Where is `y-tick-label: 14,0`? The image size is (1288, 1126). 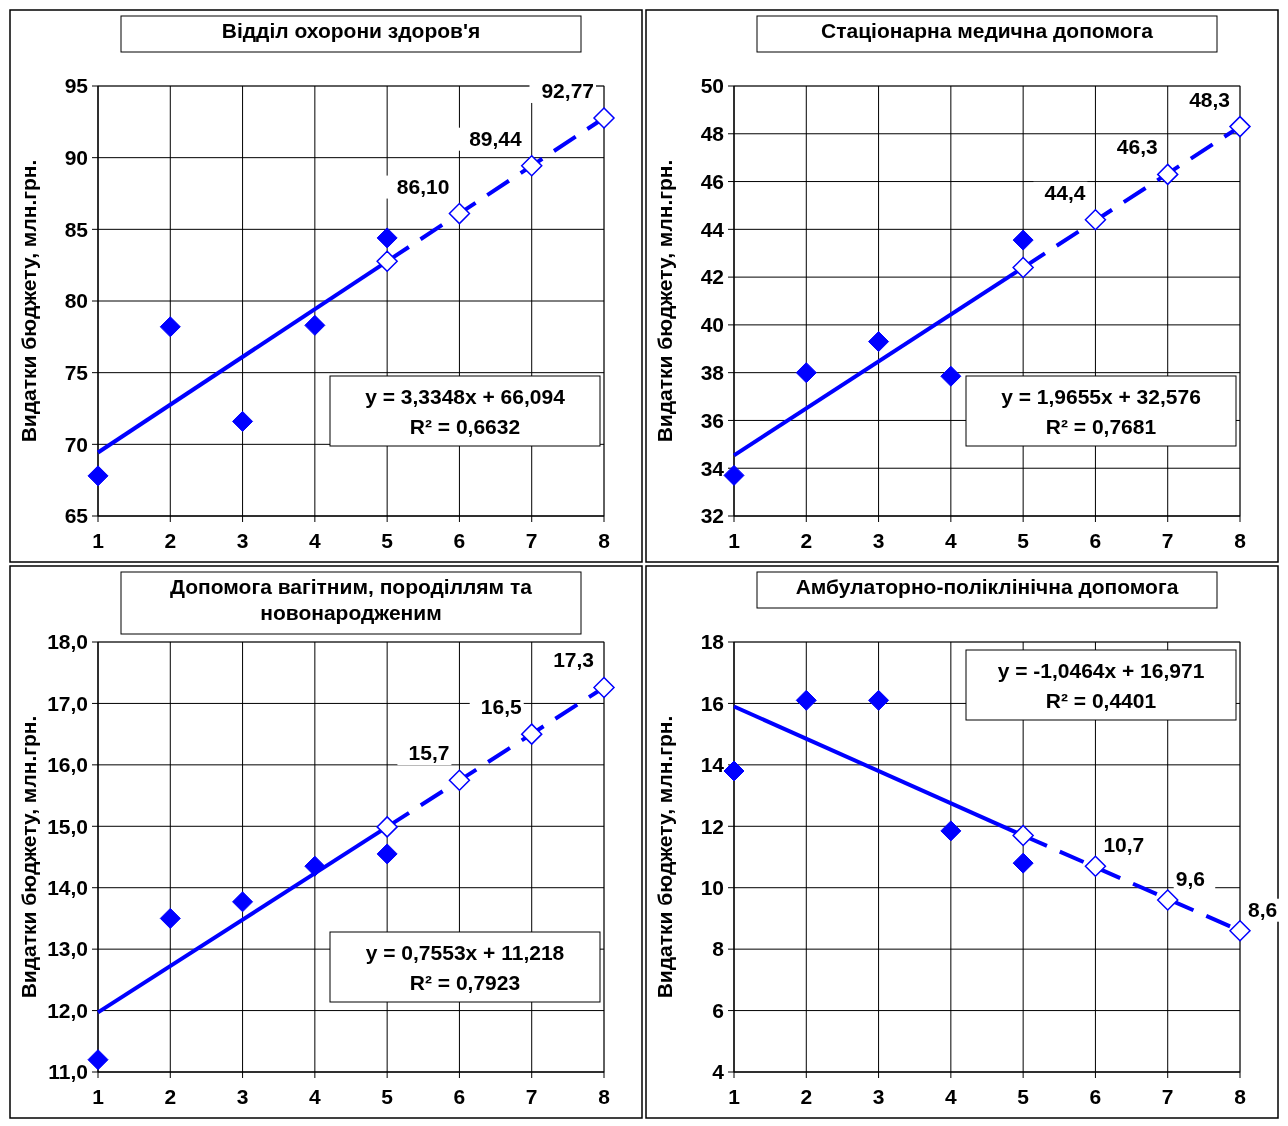 y-tick-label: 14,0 is located at coordinates (67, 888).